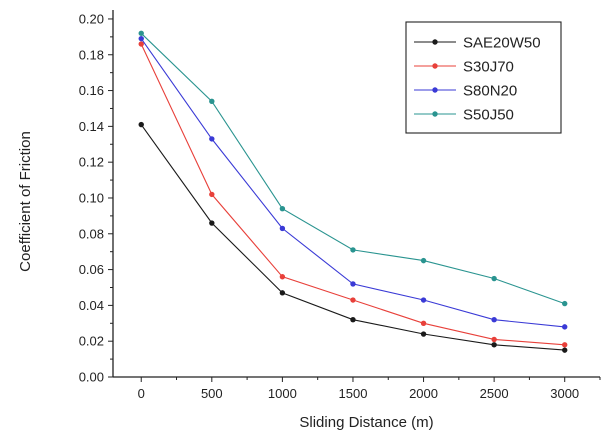 This screenshot has width=601, height=437. What do you see at coordinates (91, 126) in the screenshot?
I see `y-tick-label: 0.14` at bounding box center [91, 126].